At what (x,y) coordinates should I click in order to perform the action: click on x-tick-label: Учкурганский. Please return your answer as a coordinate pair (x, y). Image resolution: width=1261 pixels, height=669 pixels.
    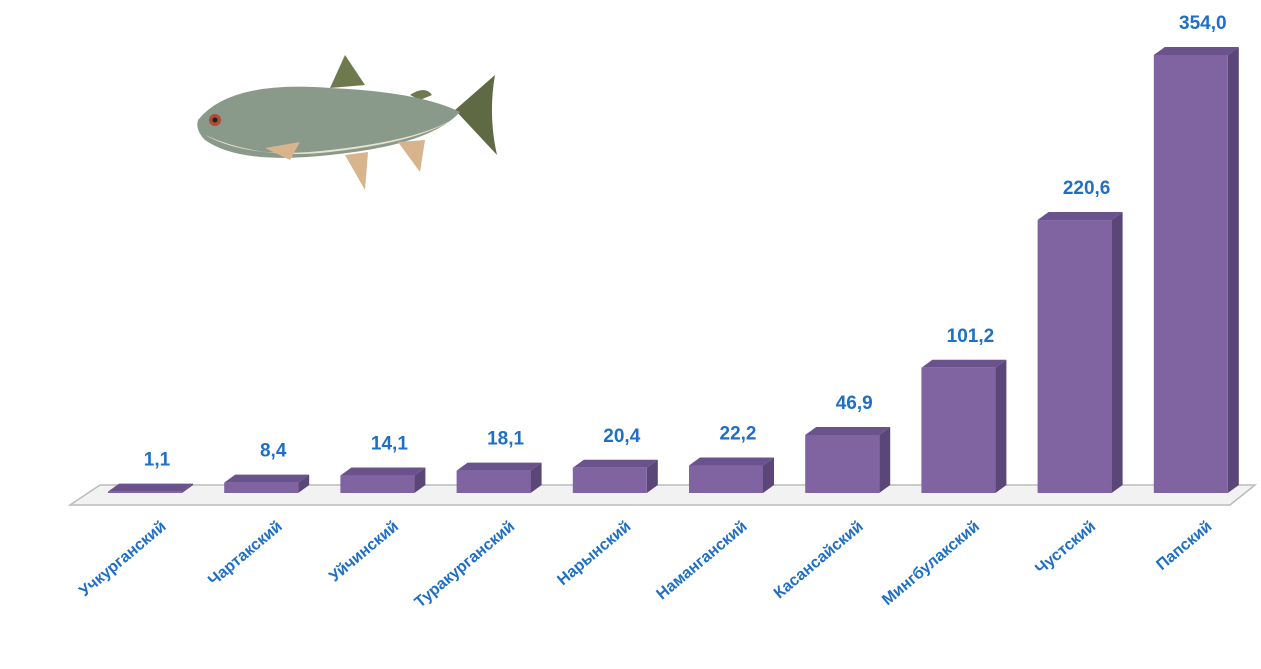
    Looking at the image, I should click on (122, 559).